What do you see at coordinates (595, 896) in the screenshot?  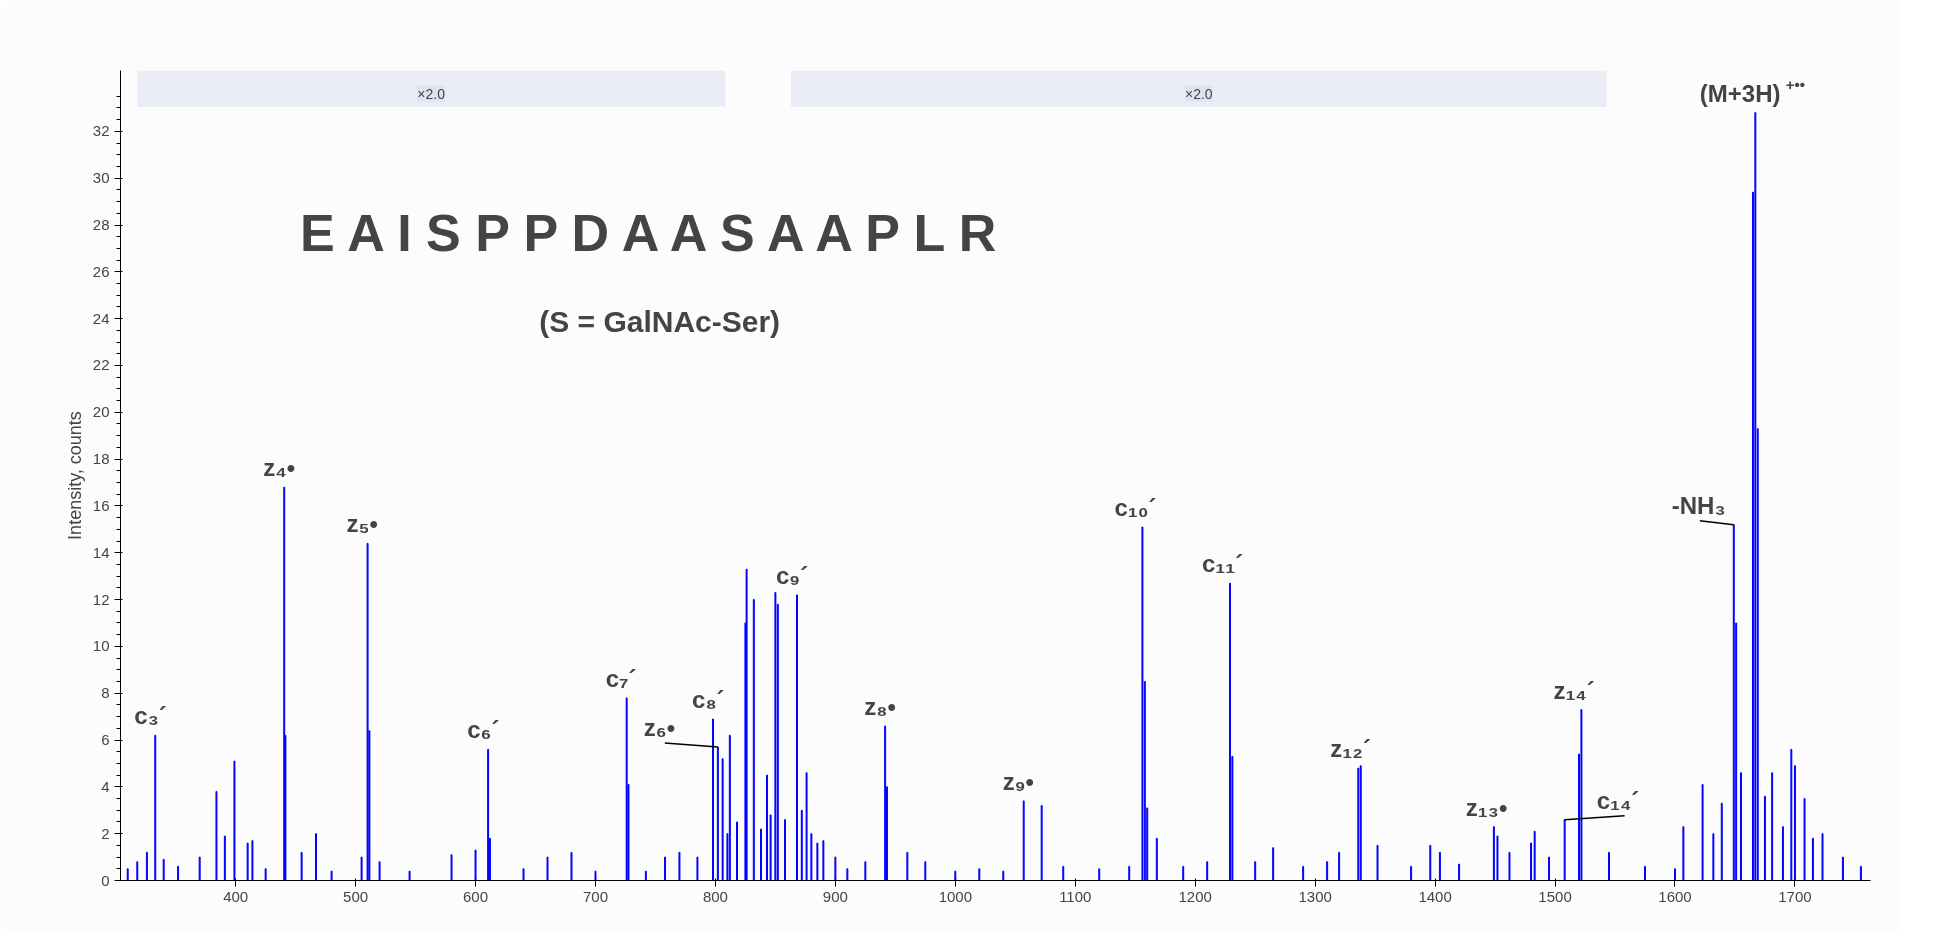 I see `x-tick-label: 700` at bounding box center [595, 896].